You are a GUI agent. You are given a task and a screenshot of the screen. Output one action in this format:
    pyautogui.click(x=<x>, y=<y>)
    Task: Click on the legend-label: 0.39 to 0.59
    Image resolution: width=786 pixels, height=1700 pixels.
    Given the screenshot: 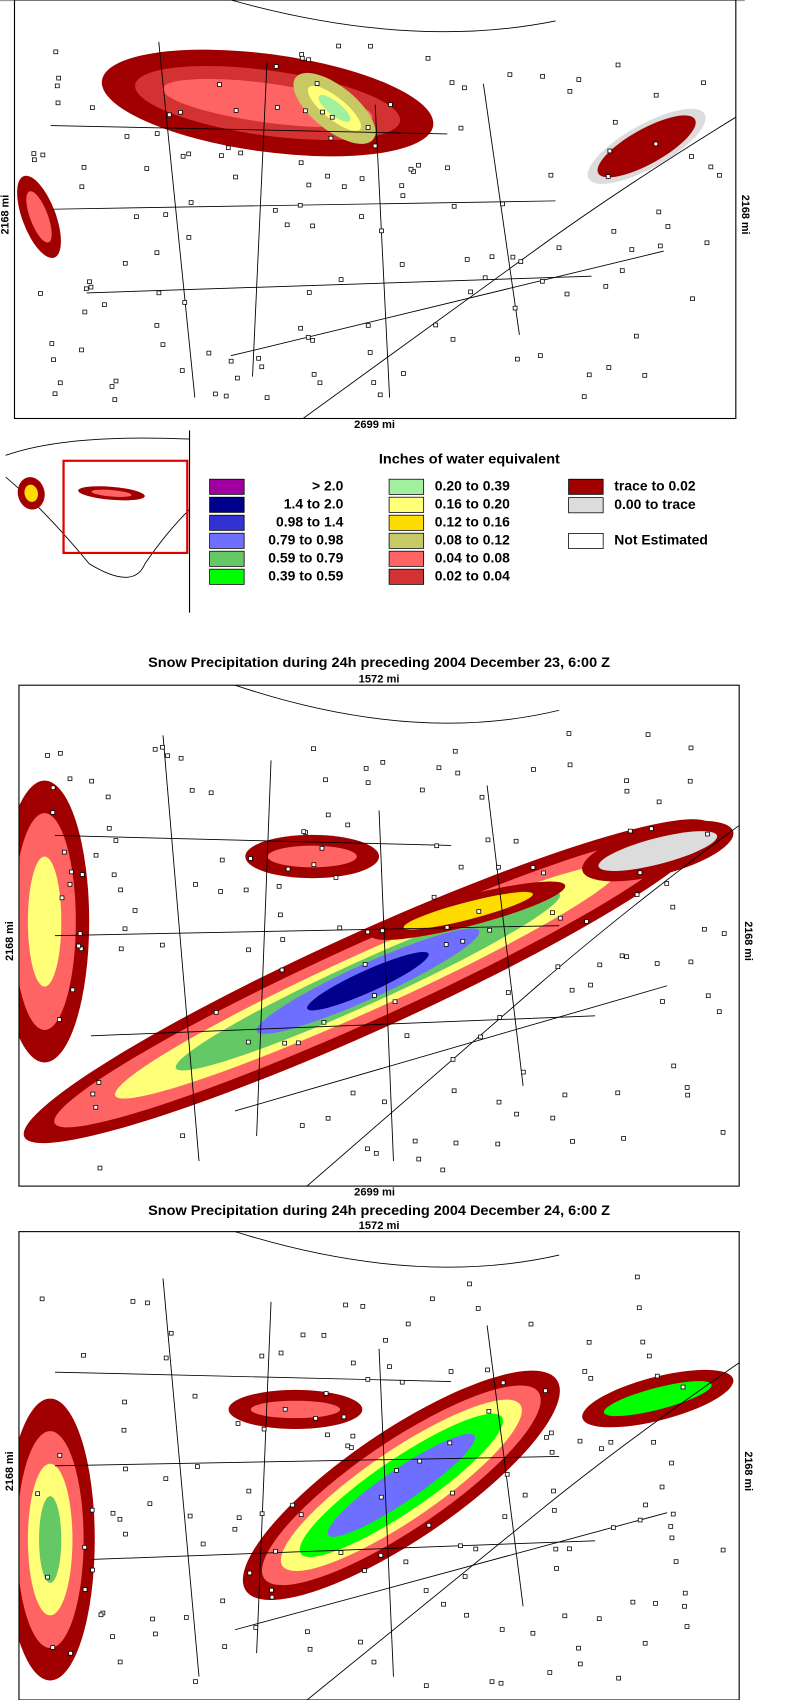 What is the action you would take?
    pyautogui.click(x=305, y=576)
    